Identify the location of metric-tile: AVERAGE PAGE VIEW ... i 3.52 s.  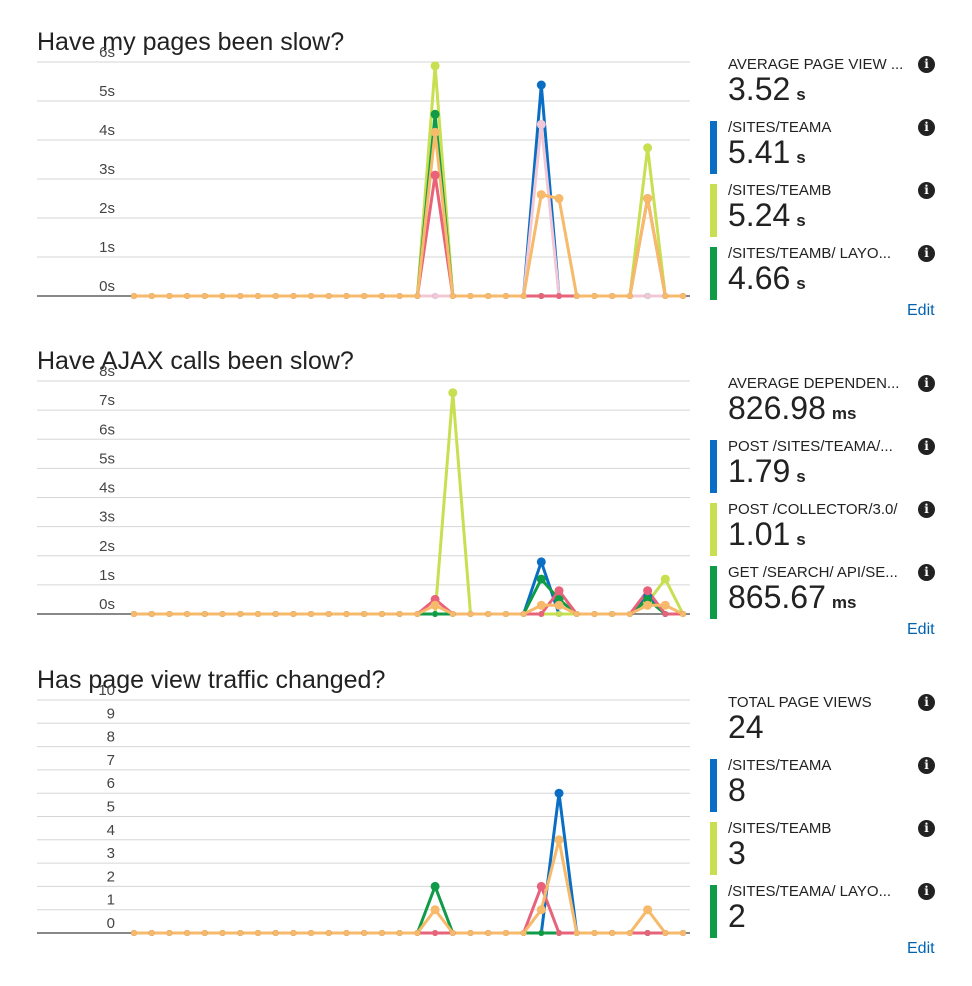
(835, 87).